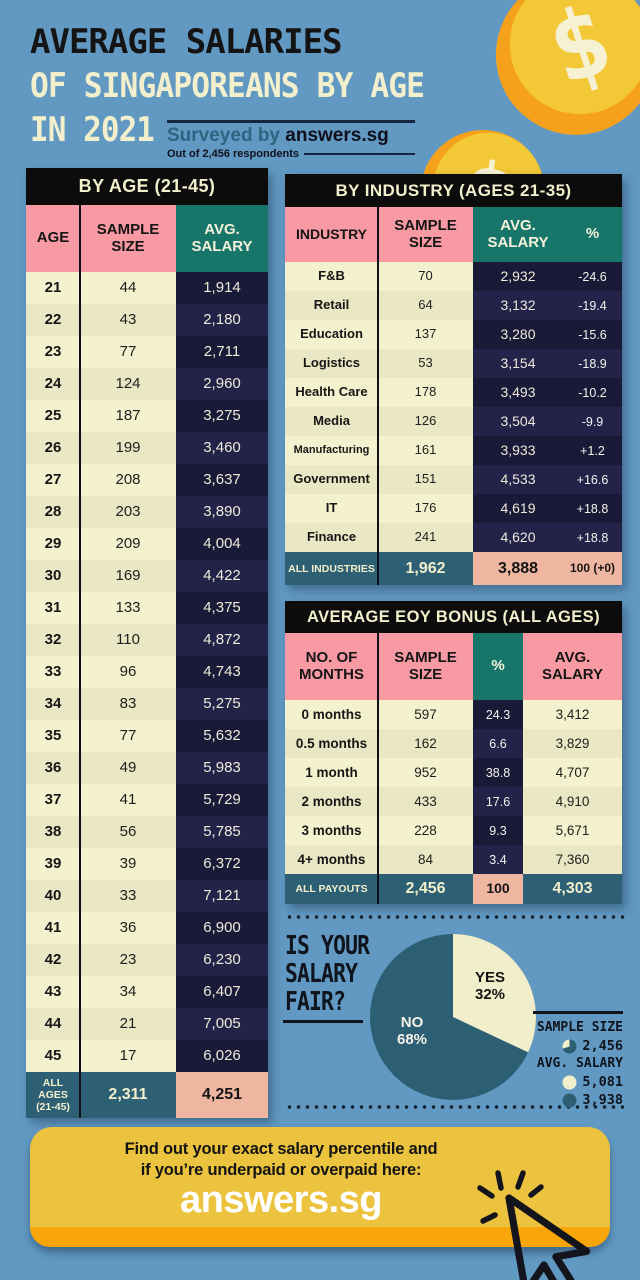 The height and width of the screenshot is (1280, 640). I want to click on by-industry-cell: 137, so click(425, 334).